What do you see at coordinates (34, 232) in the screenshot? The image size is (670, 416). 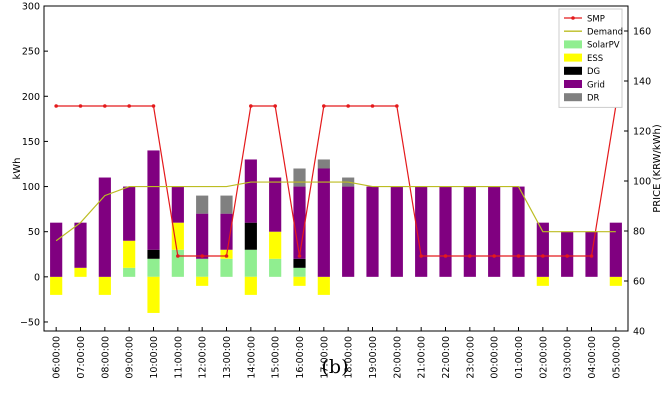 I see `y-tick-label-50: 50` at bounding box center [34, 232].